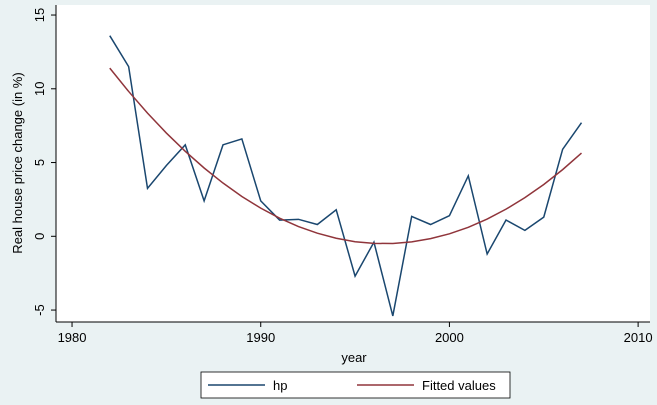  Describe the element at coordinates (39, 15) in the screenshot. I see `y-tick-label: 15` at that location.